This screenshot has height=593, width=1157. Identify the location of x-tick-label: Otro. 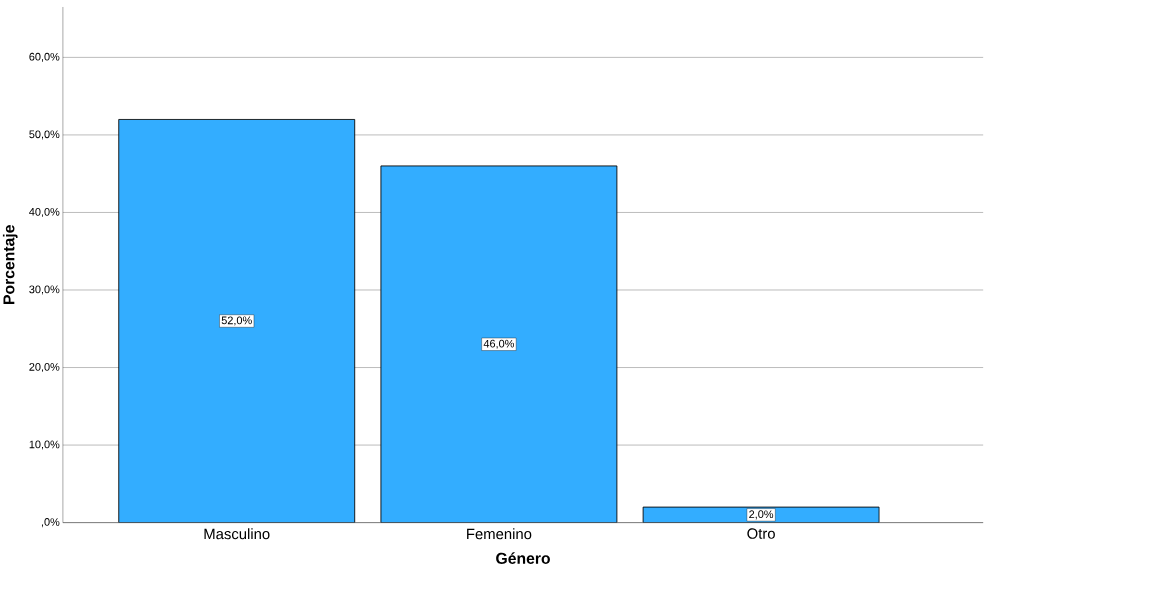
(761, 533).